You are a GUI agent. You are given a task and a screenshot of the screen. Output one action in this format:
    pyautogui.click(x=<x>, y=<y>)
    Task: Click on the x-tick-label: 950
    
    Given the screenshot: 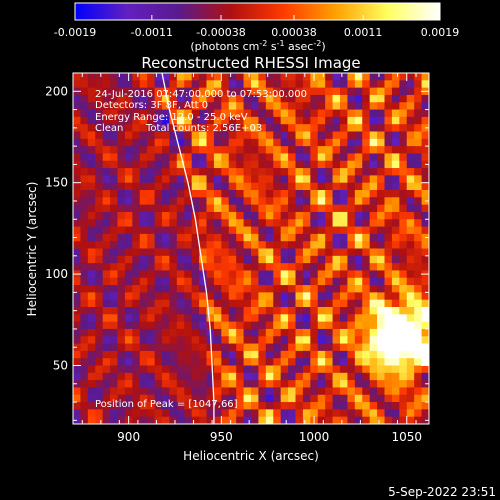 What is the action you would take?
    pyautogui.click(x=221, y=437)
    